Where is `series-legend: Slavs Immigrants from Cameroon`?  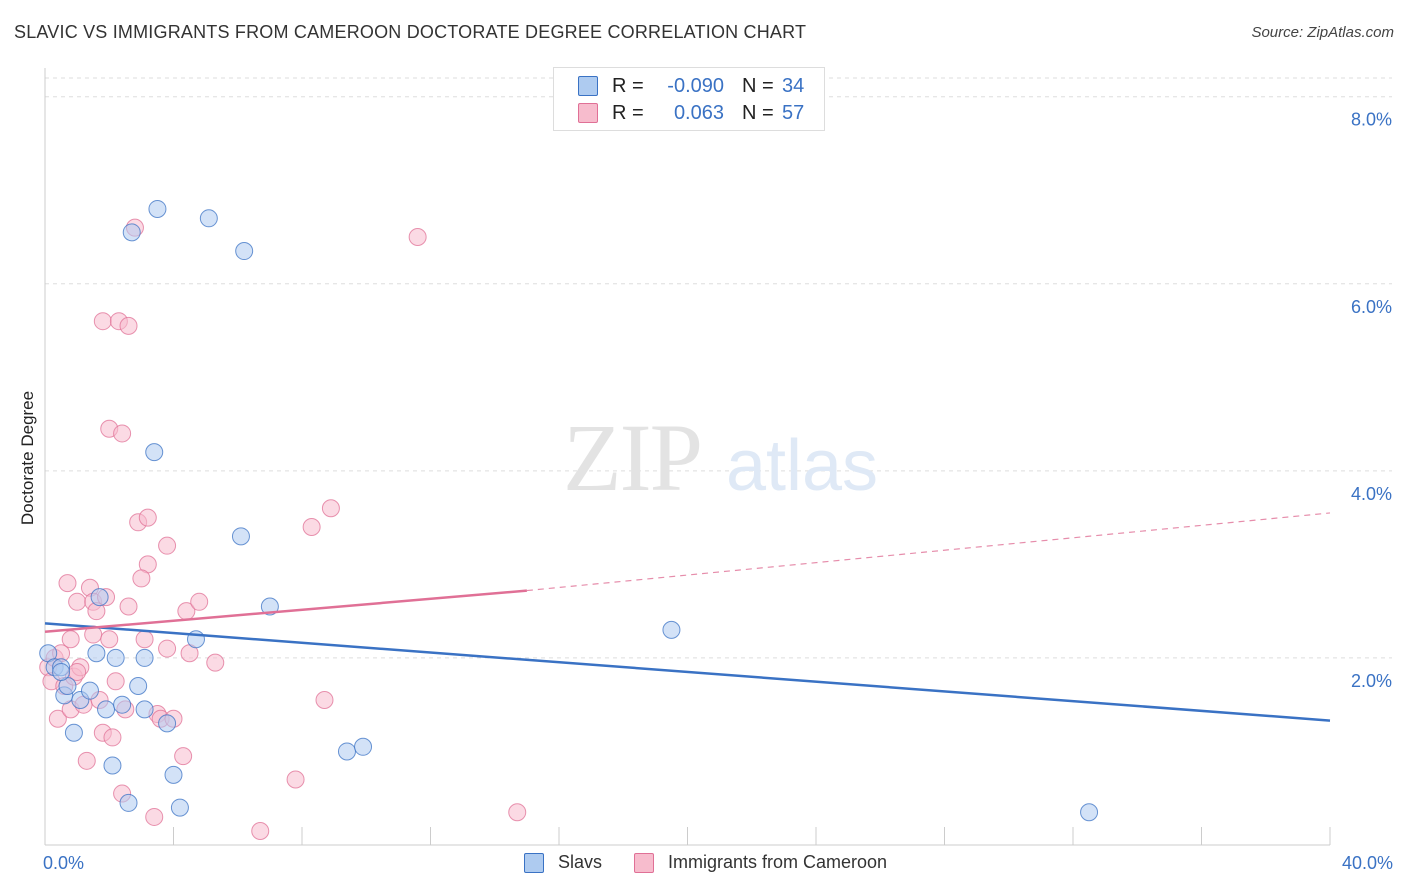
series-legend: Slavs Immigrants from Cameroon is located at coordinates (703, 864).